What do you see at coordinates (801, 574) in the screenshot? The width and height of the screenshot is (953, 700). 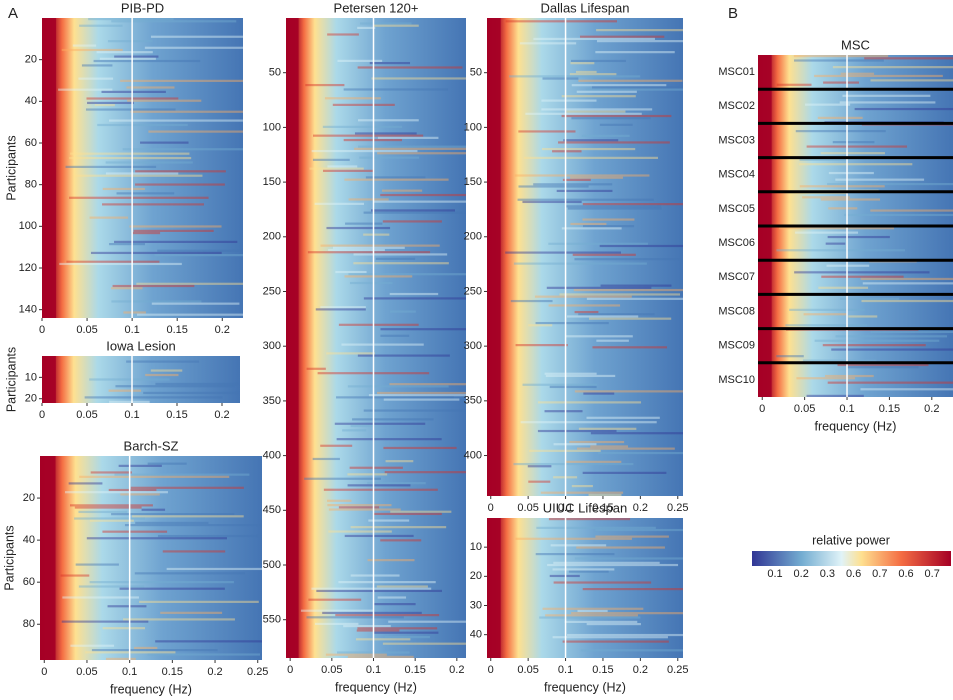 I see `colorbar-tick-label: 0.2` at bounding box center [801, 574].